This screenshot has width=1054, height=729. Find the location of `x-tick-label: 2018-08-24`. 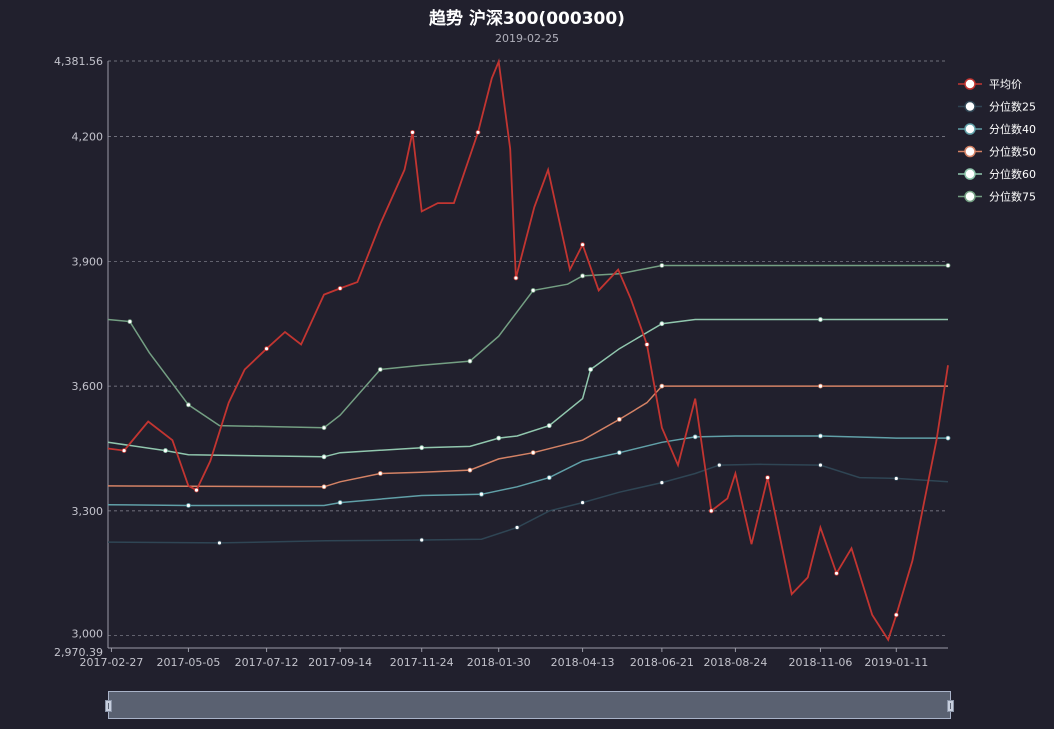

x-tick-label: 2018-08-24 is located at coordinates (735, 662).